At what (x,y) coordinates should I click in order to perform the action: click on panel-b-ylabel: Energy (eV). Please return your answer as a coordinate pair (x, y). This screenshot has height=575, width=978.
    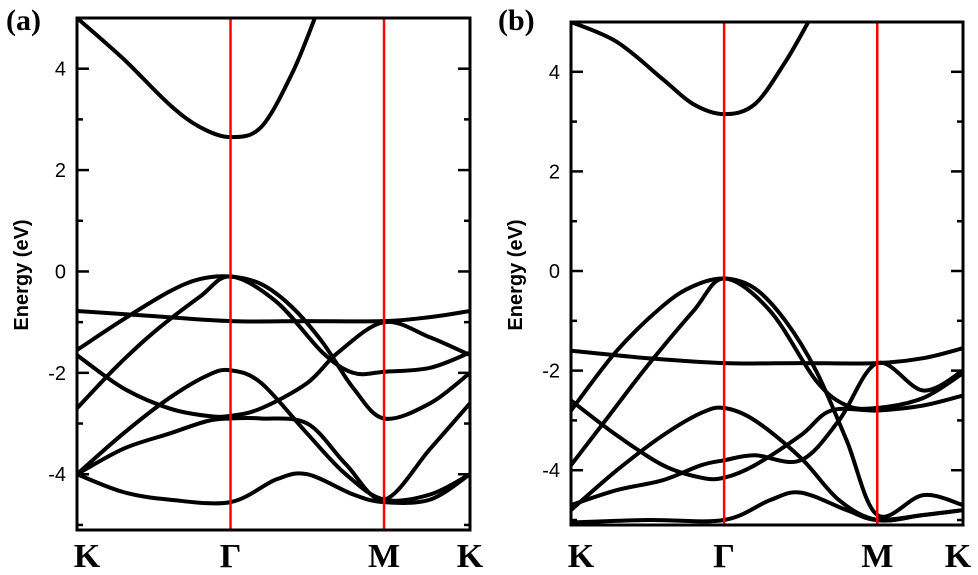
    Looking at the image, I should click on (516, 274).